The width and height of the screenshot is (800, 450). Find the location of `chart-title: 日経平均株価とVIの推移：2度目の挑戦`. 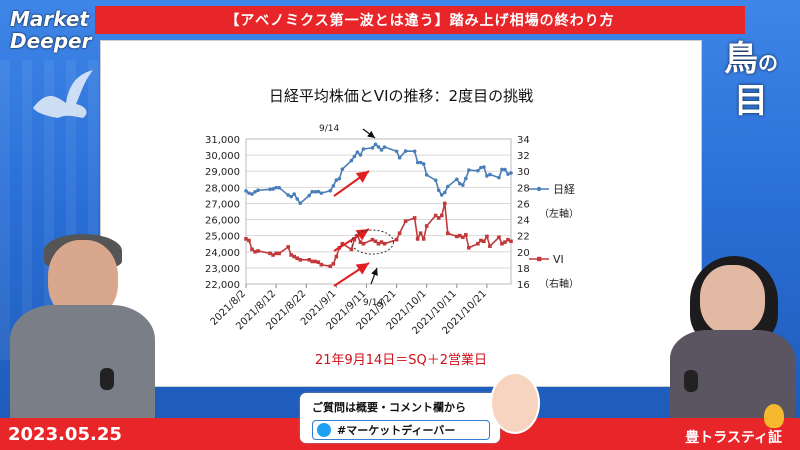

chart-title: 日経平均株価とVIの推移：2度目の挑戦 is located at coordinates (401, 96).